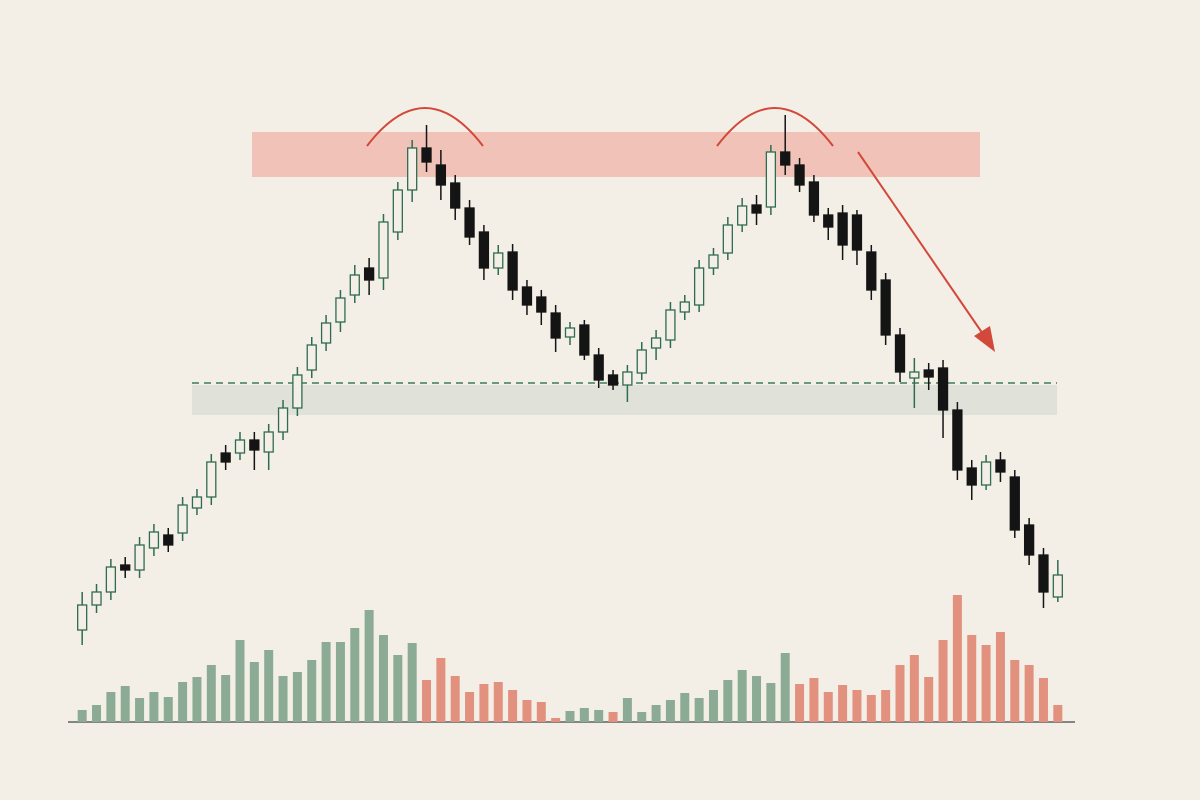 This screenshot has width=1200, height=800. What do you see at coordinates (921, 244) in the screenshot?
I see `trend-arrow` at bounding box center [921, 244].